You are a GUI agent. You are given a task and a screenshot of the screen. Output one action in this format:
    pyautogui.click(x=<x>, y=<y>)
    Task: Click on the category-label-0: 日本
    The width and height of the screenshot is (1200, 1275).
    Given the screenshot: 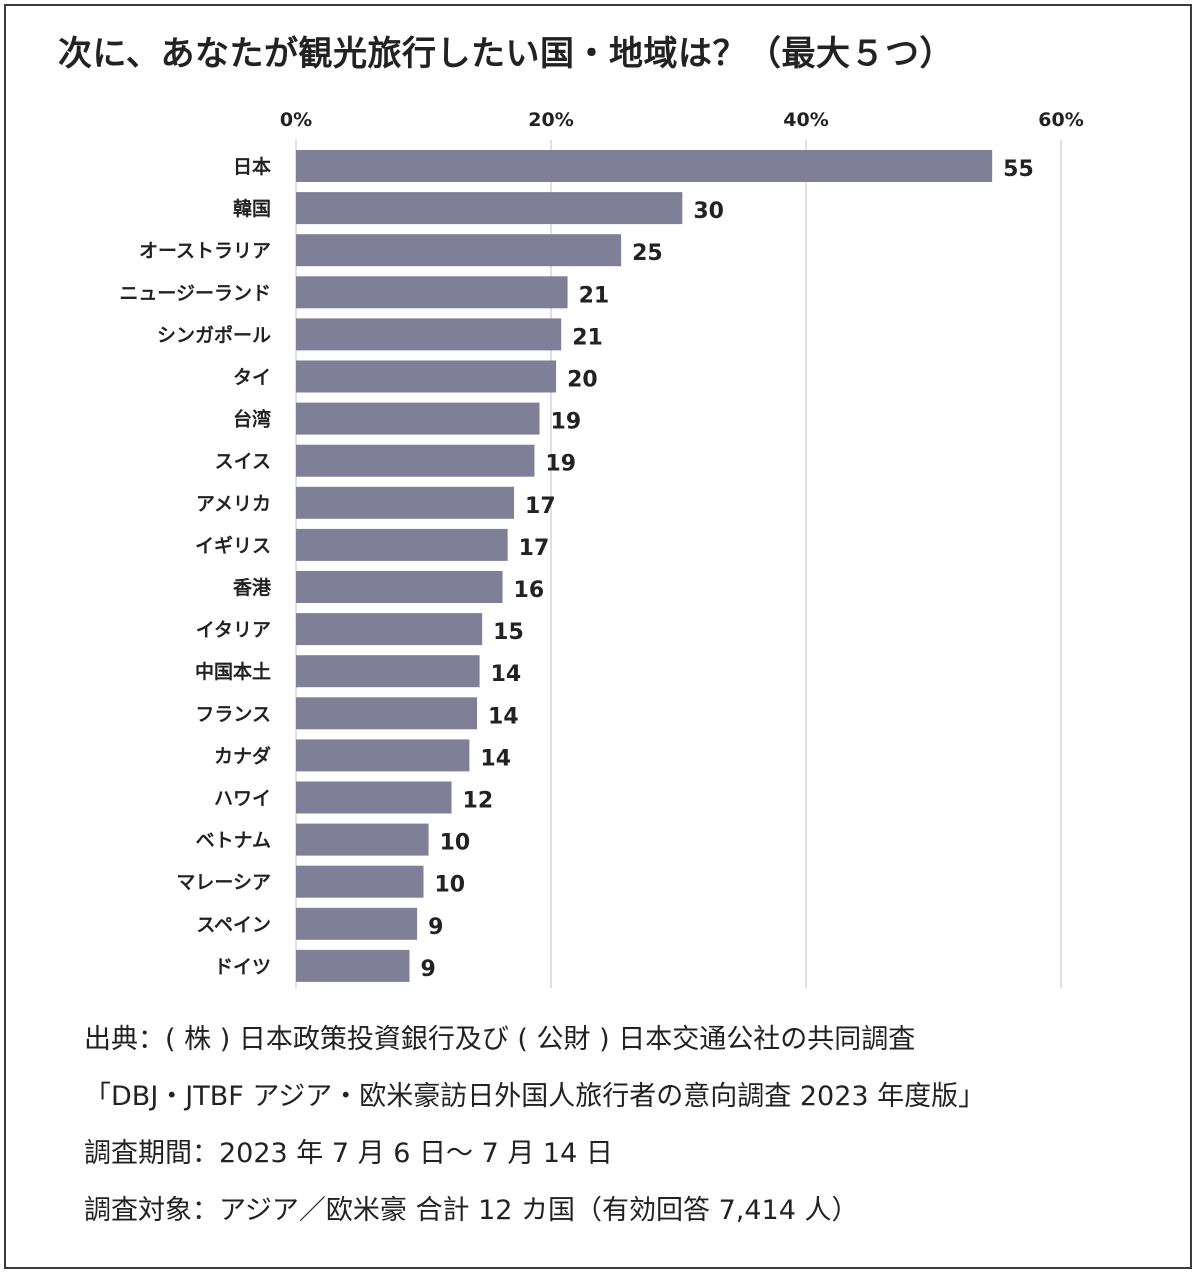 What is the action you would take?
    pyautogui.click(x=252, y=166)
    